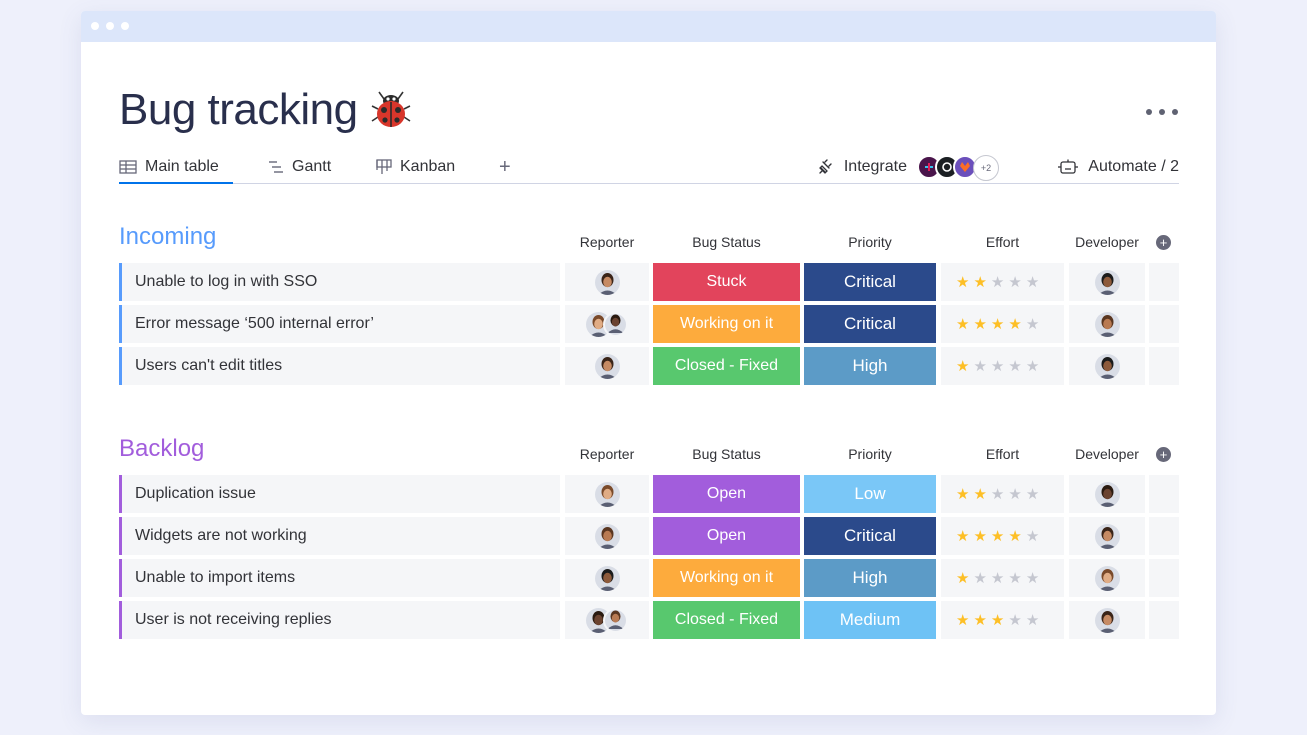 The height and width of the screenshot is (735, 1307). What do you see at coordinates (339, 282) in the screenshot?
I see `item-name-cell: Unable to log in with SSO` at bounding box center [339, 282].